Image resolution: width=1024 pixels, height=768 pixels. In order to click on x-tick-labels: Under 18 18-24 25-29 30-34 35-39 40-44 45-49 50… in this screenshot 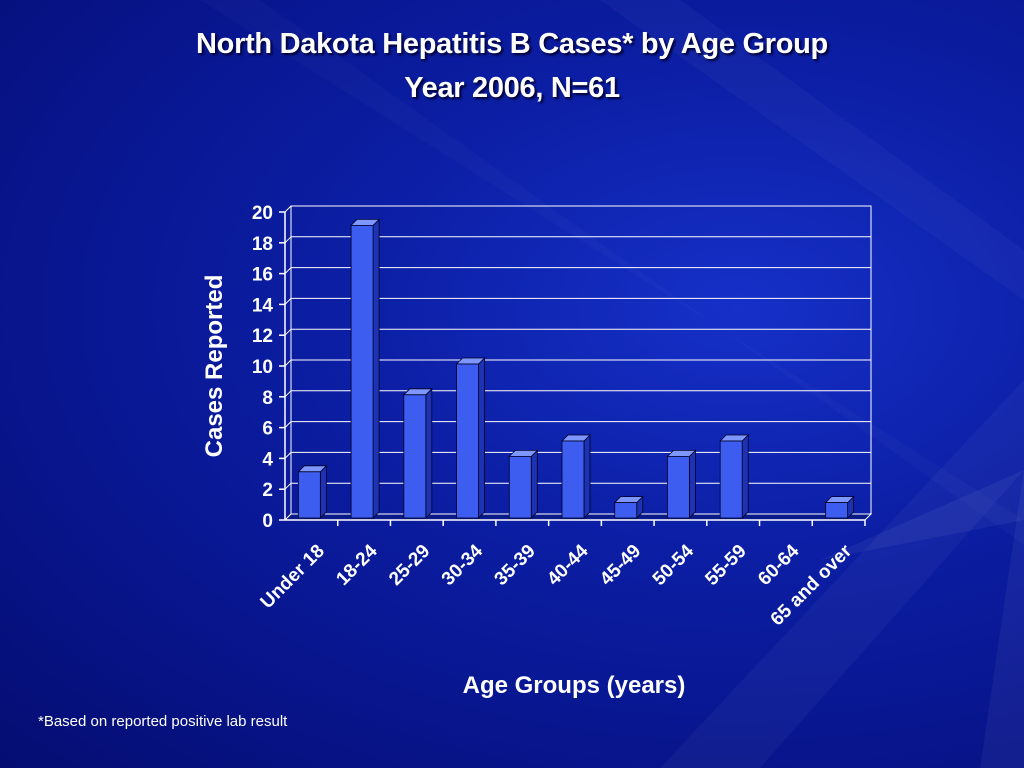, I will do `click(561, 575)`.